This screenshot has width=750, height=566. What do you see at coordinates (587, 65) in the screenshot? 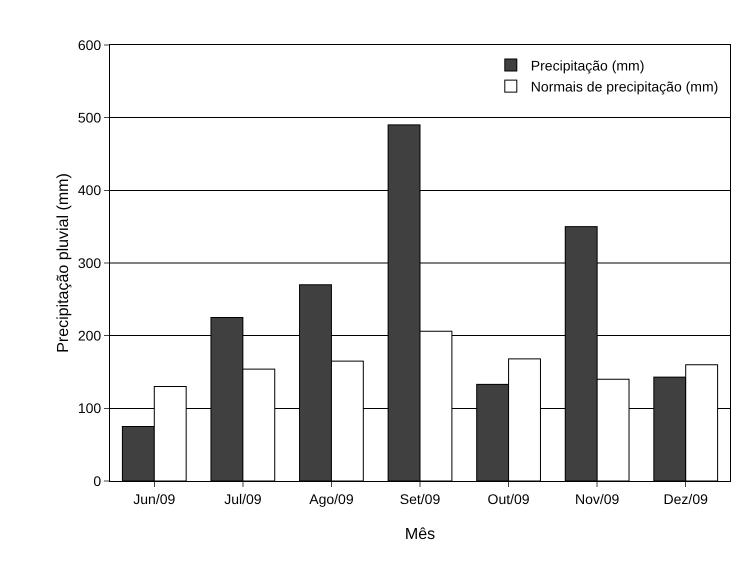
I see `legend-label: Precipitação (mm)` at bounding box center [587, 65].